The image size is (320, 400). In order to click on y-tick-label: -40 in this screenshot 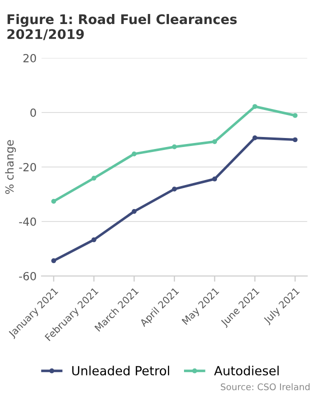, I will do `click(27, 221)`.